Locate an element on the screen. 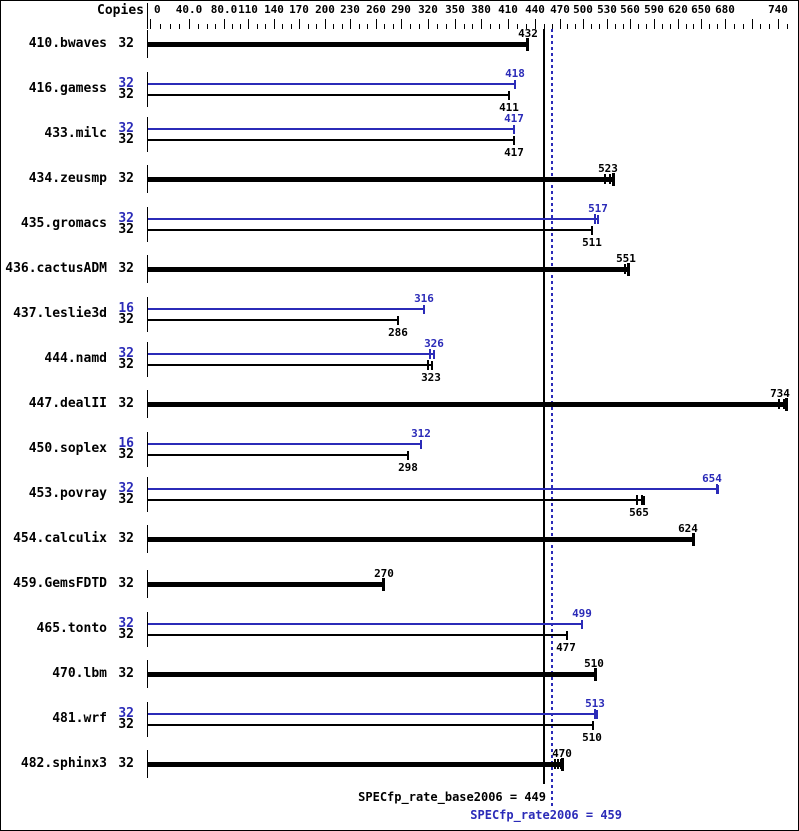 The image size is (799, 831). axis-tick-label: 80.0 is located at coordinates (224, 9).